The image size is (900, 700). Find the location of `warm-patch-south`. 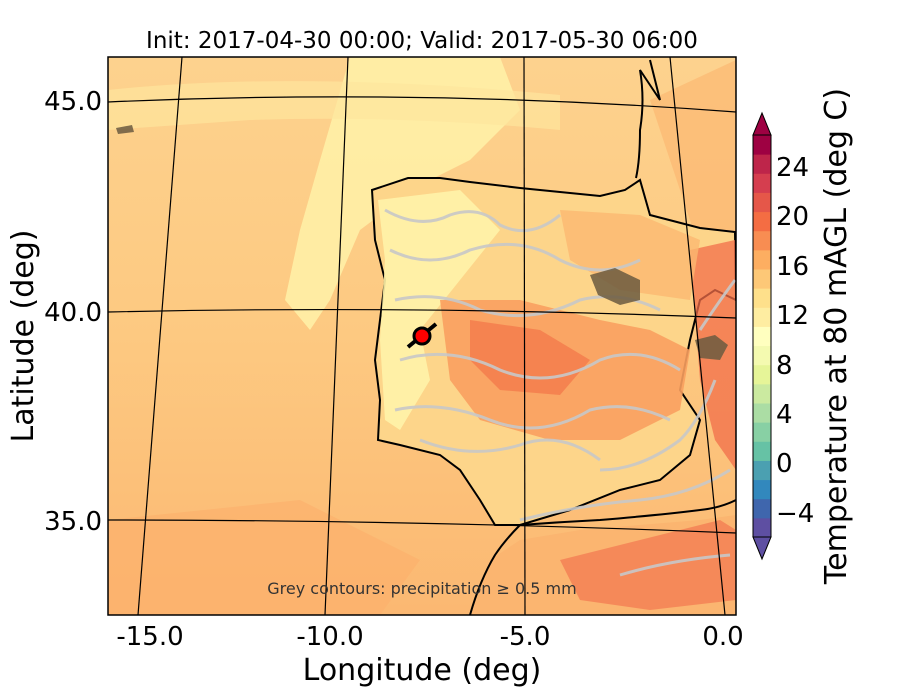

warm-patch-south is located at coordinates (264, 557).